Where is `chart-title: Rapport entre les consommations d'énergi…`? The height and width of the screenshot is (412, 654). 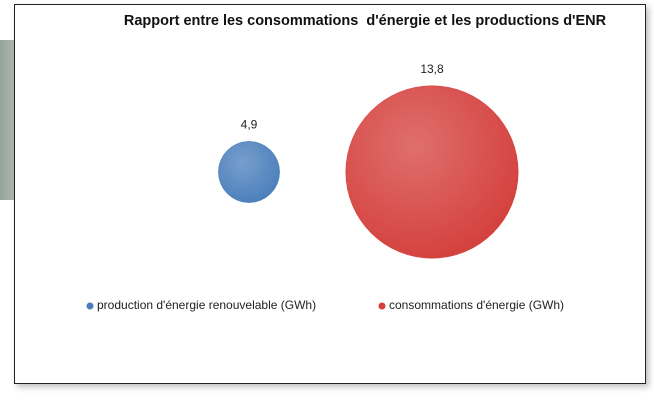
chart-title: Rapport entre les consommations d'énergi… is located at coordinates (365, 21).